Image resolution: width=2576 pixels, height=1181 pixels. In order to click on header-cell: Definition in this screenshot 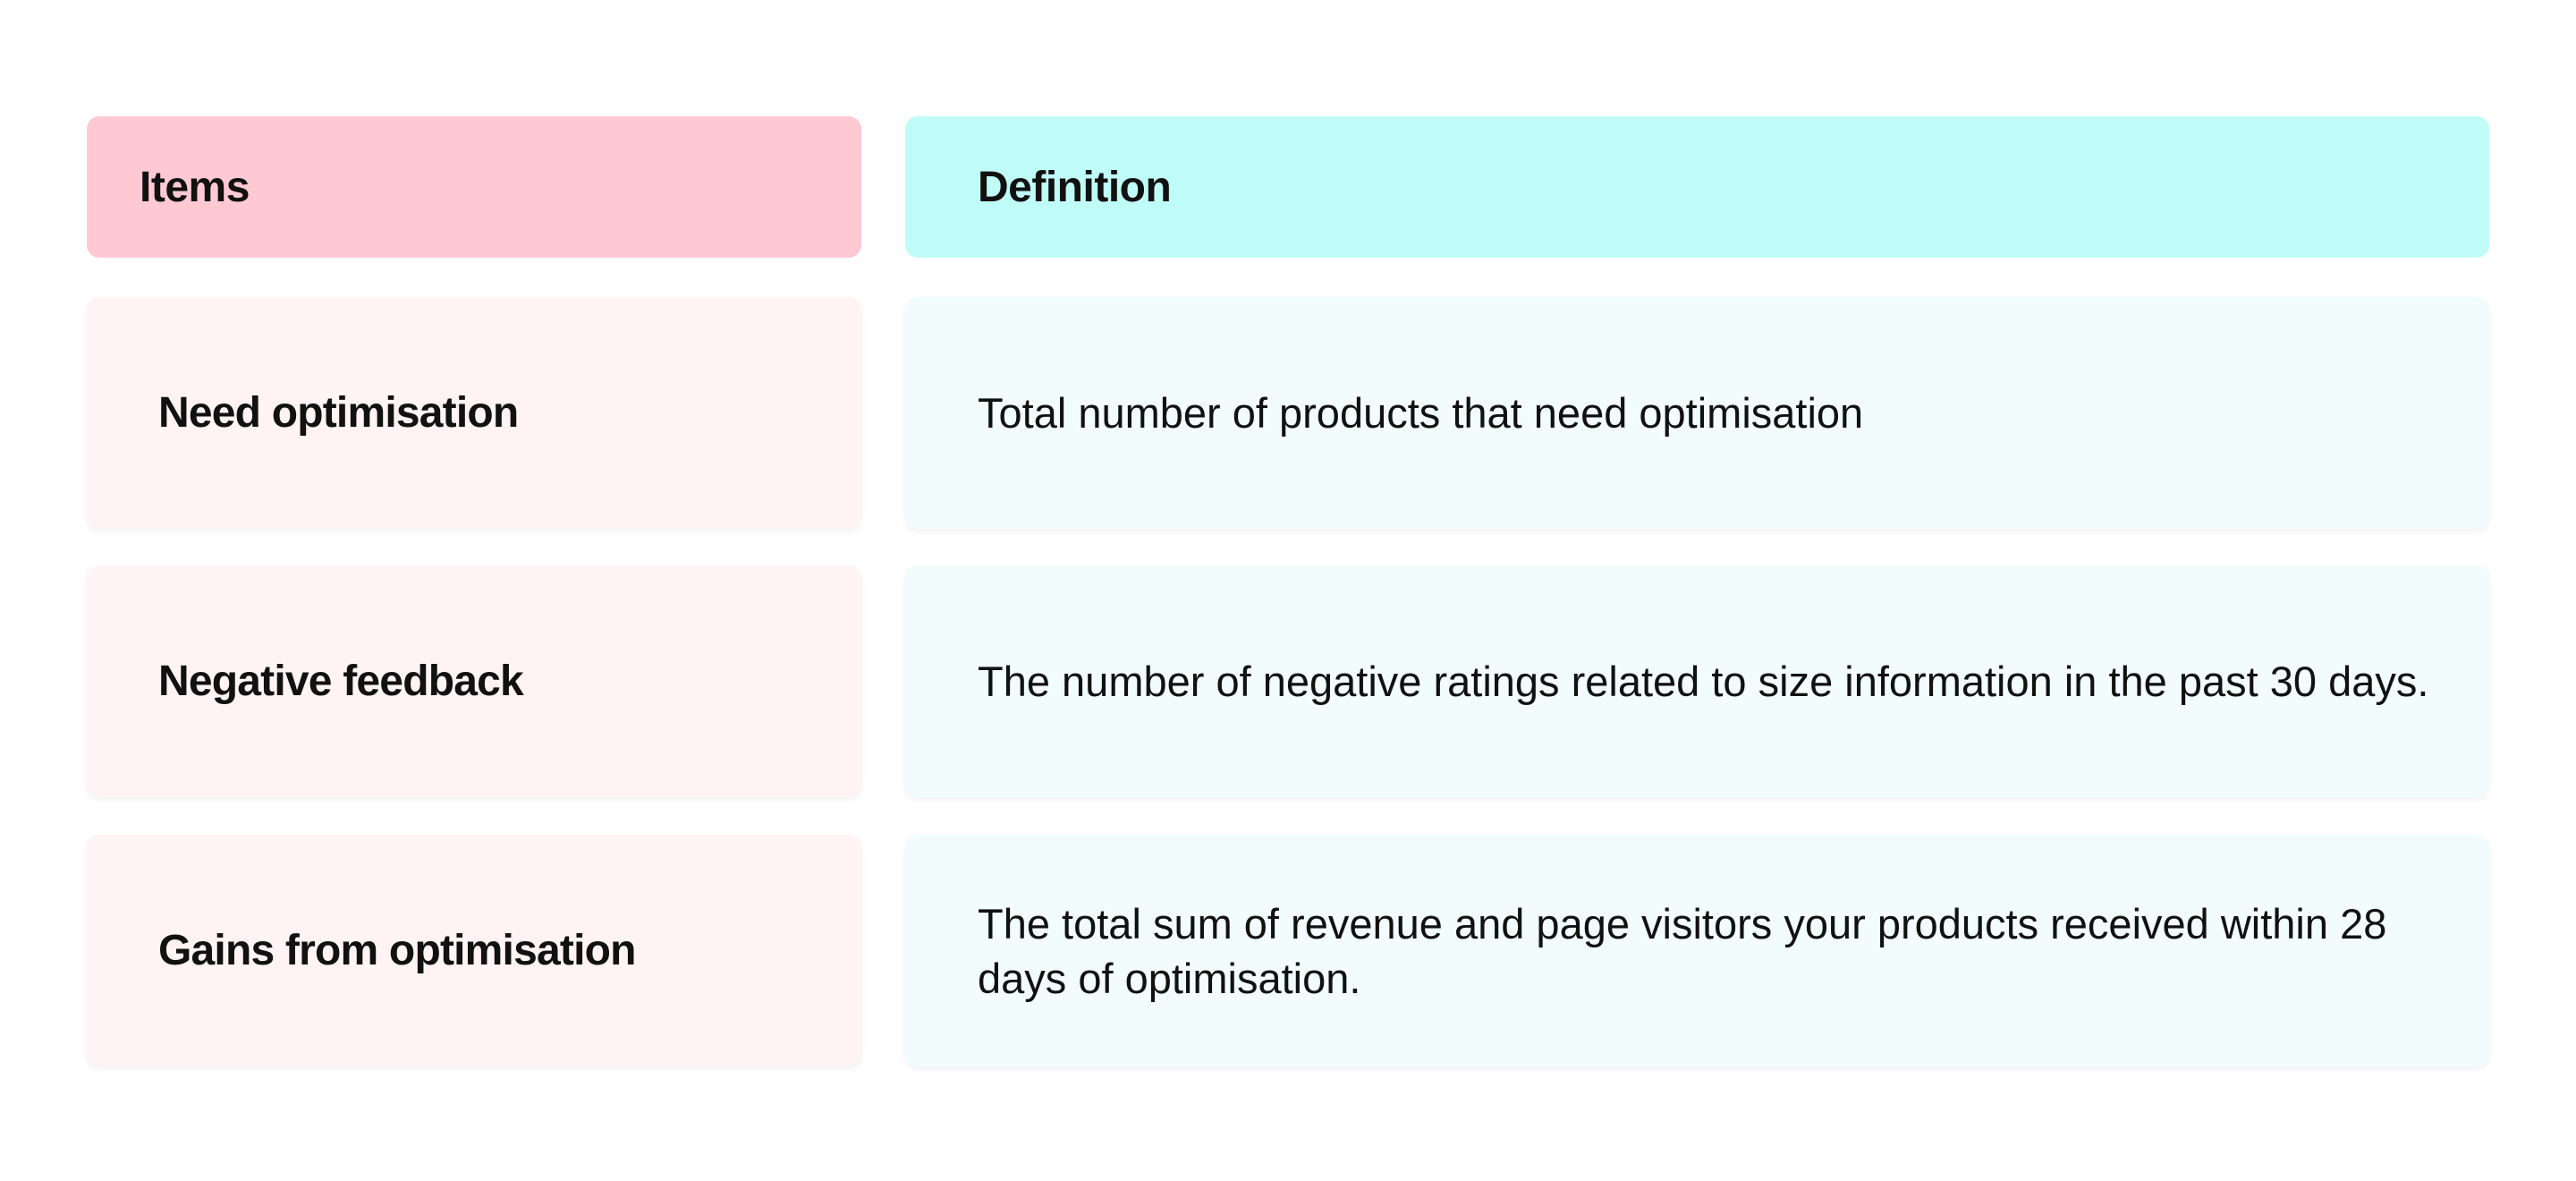, I will do `click(1697, 187)`.